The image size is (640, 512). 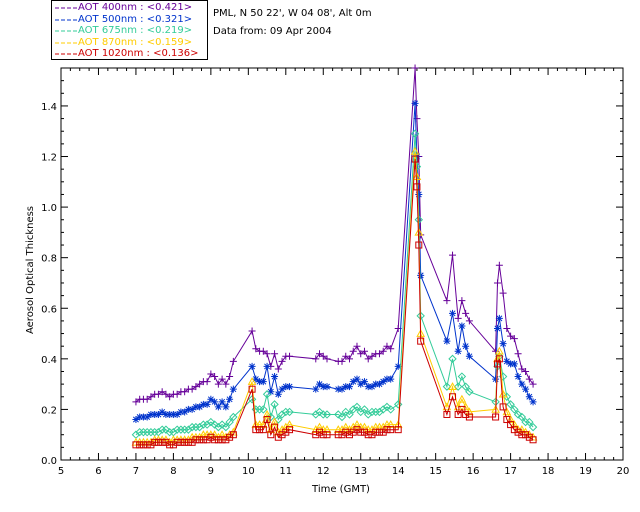 I want to click on x-tick-label: 17, so click(x=510, y=471).